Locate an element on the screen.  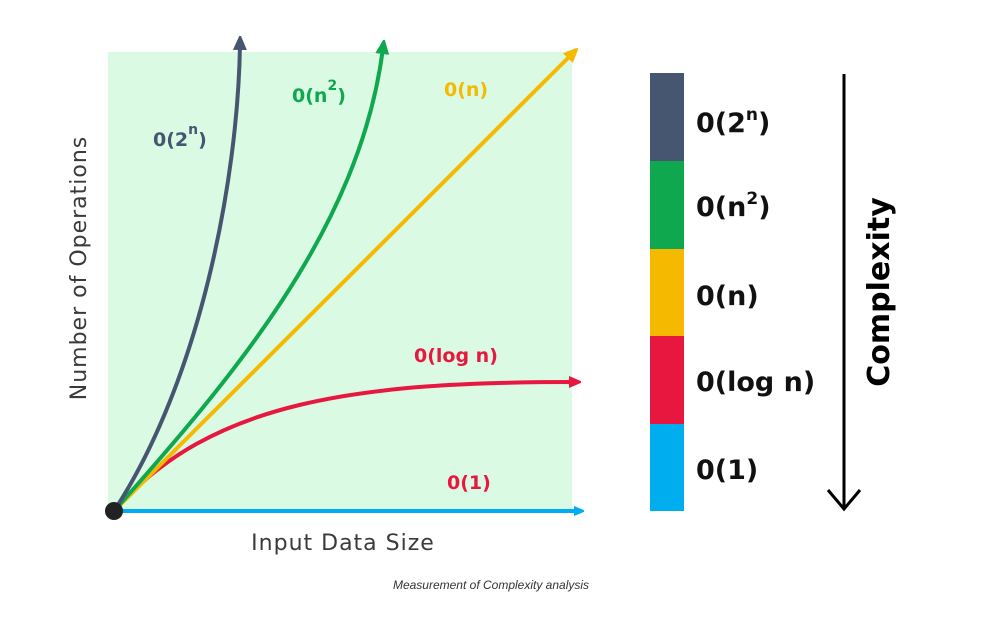
complexity-title: Complexity is located at coordinates (879, 292).